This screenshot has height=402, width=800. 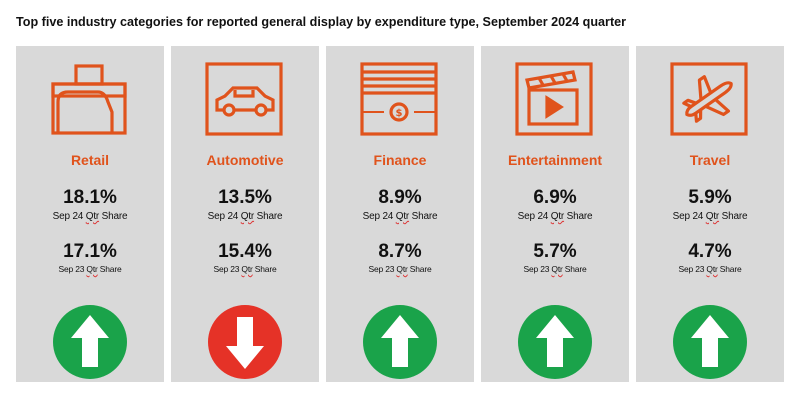 What do you see at coordinates (555, 197) in the screenshot?
I see `current-share-value: 6.9%` at bounding box center [555, 197].